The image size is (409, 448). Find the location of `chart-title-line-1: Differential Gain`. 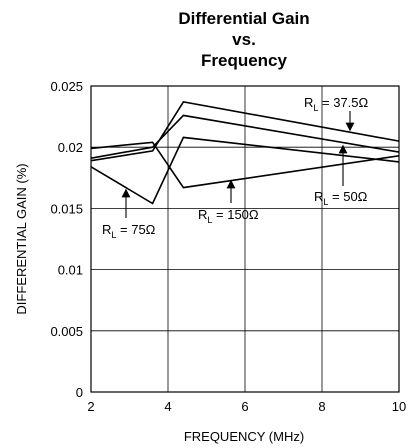

chart-title-line-1: Differential Gain is located at coordinates (243, 18).